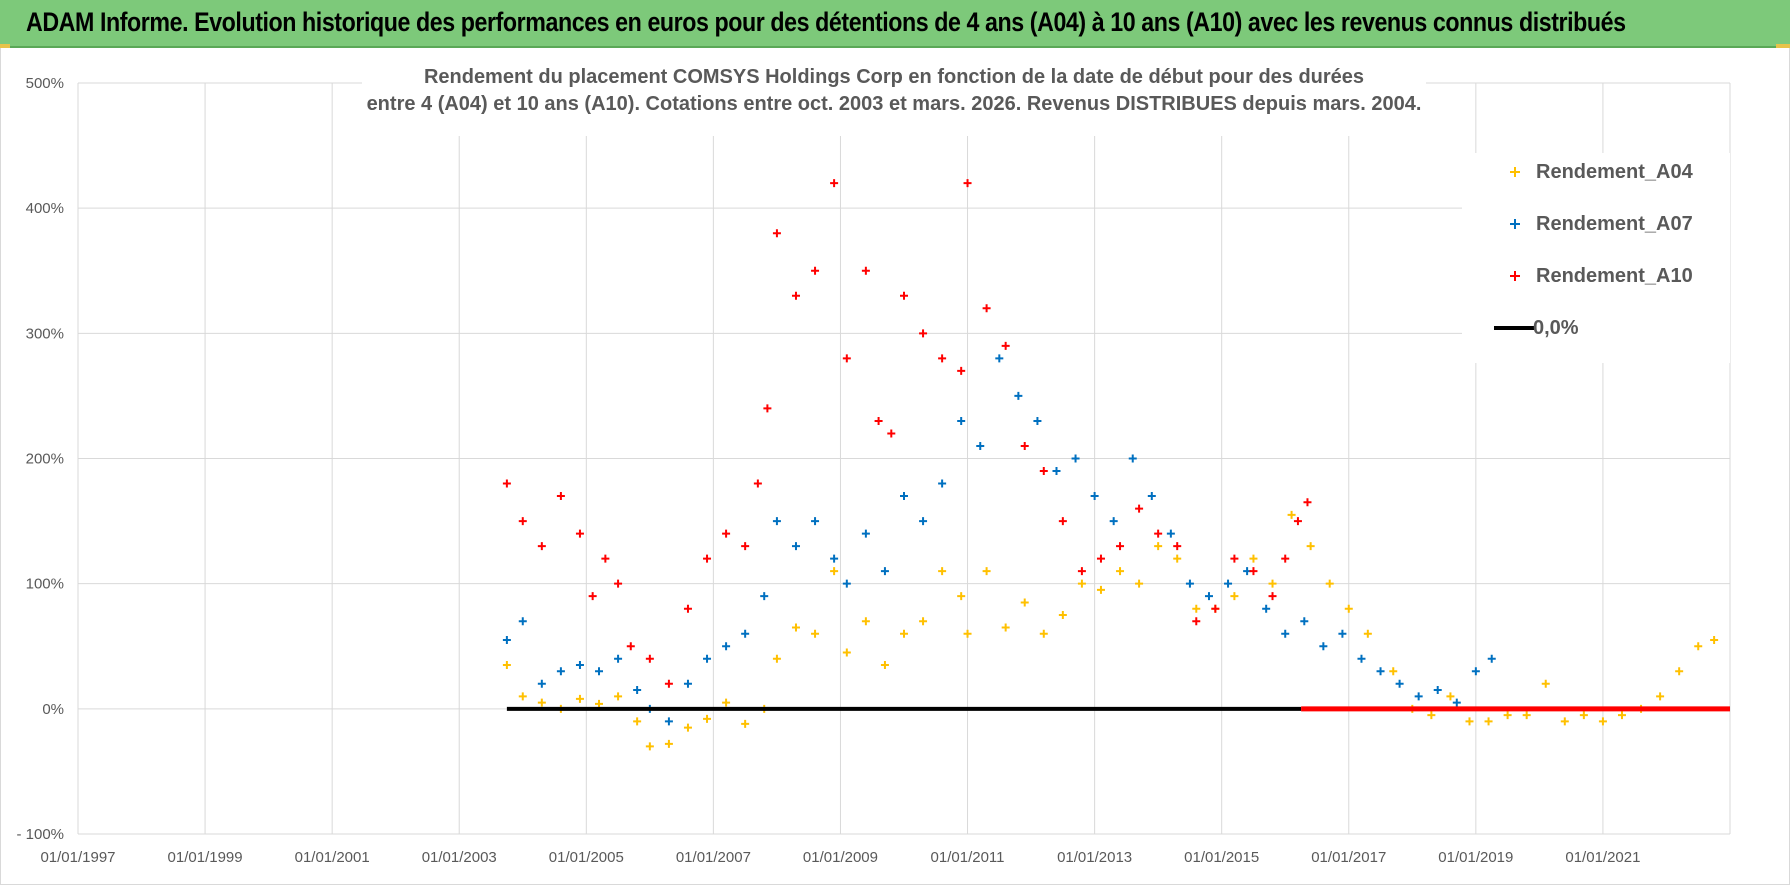  I want to click on y-tick-label: 0%, so click(53, 709).